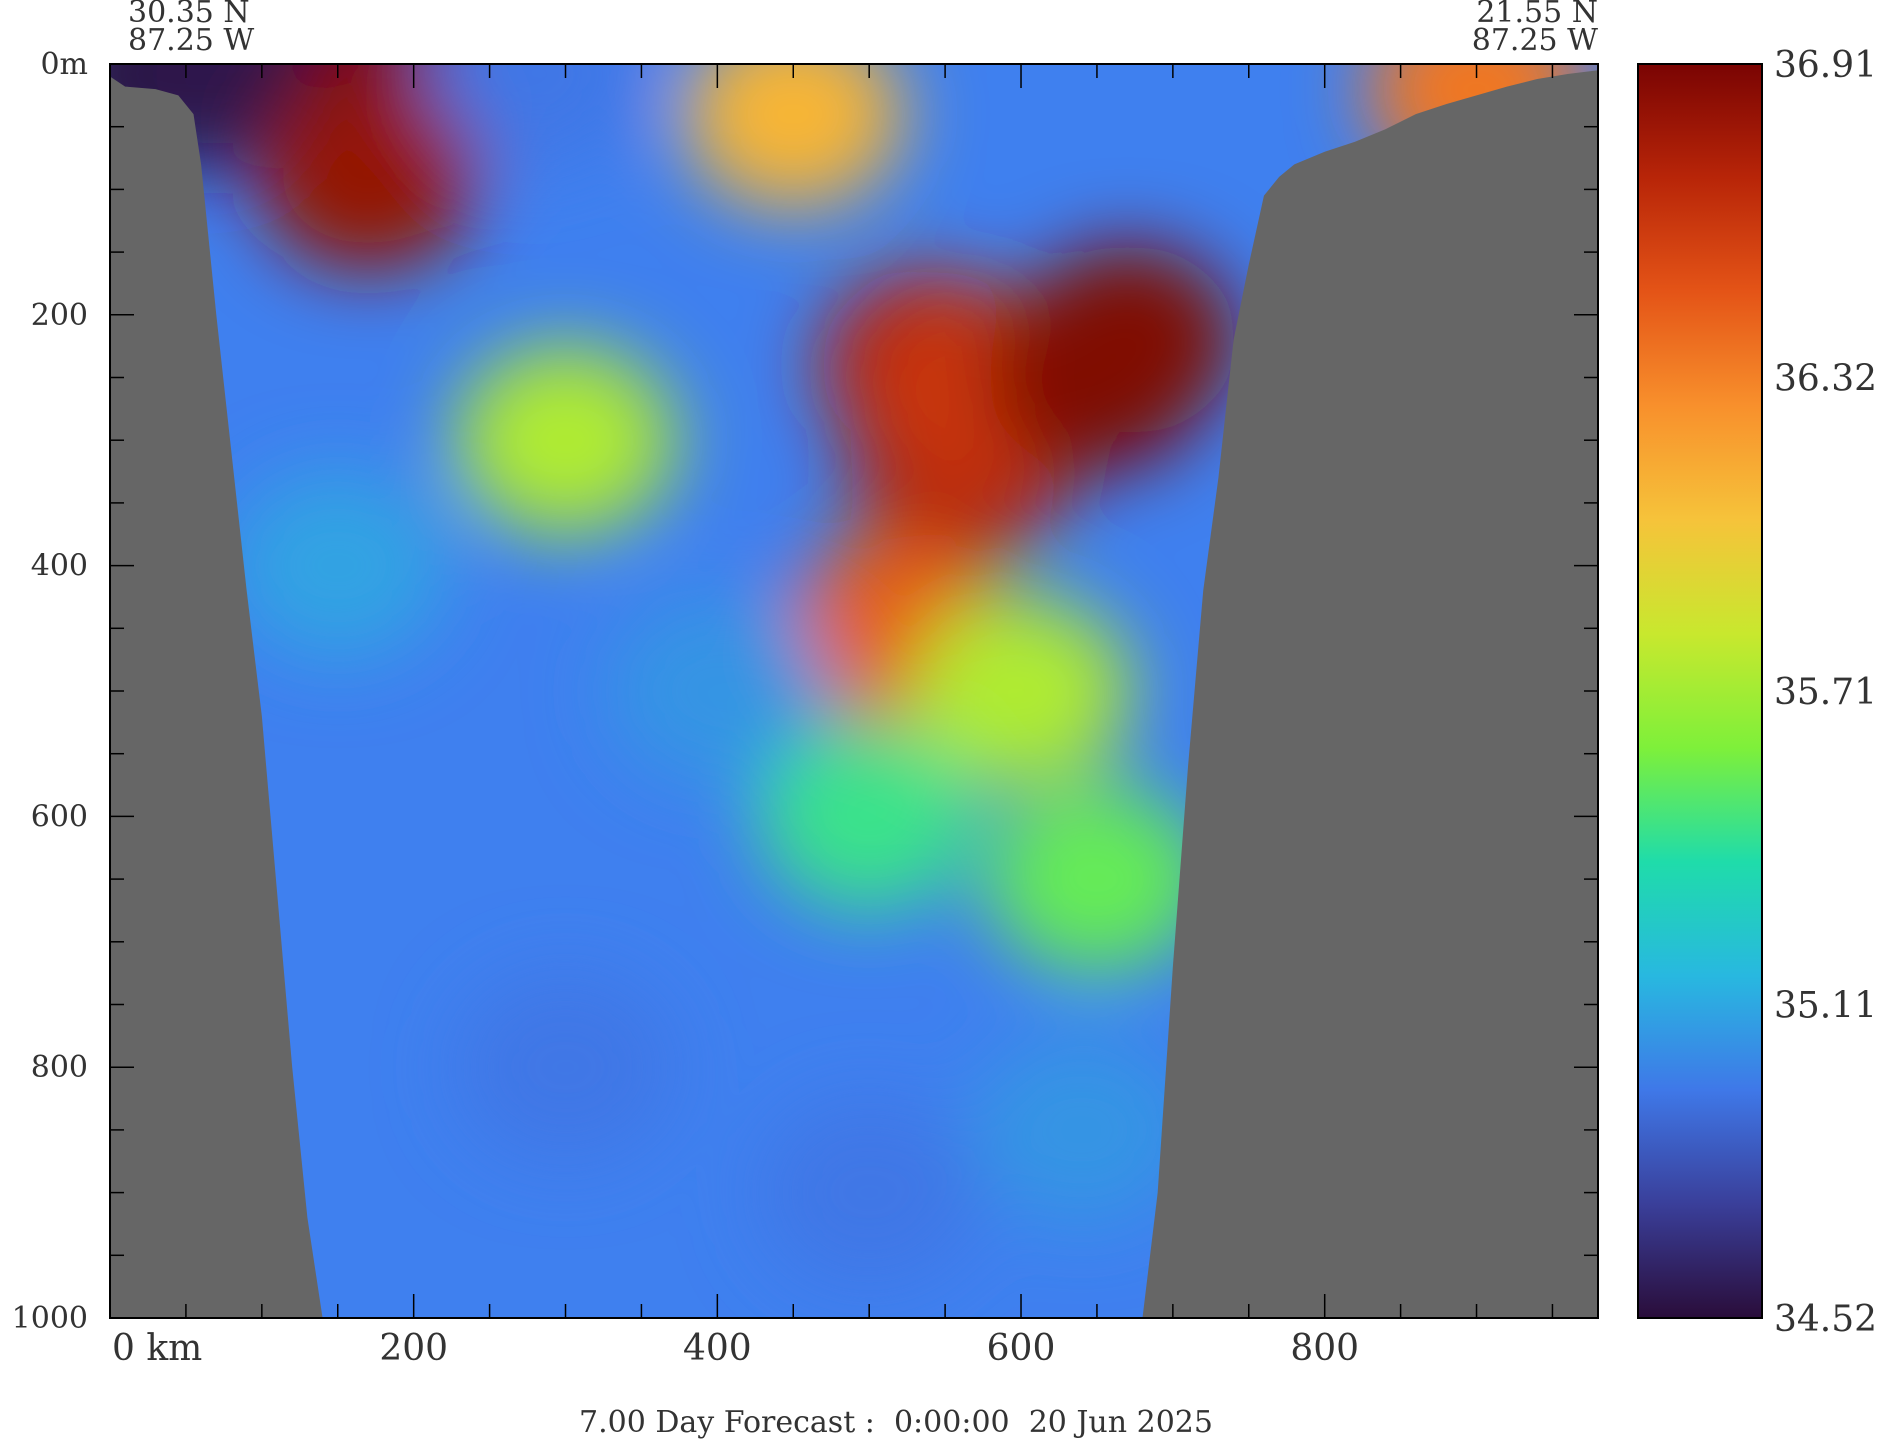 Image resolution: width=1890 pixels, height=1442 pixels. I want to click on section-start-label: 30.35 N 87.25 W, so click(191, 29).